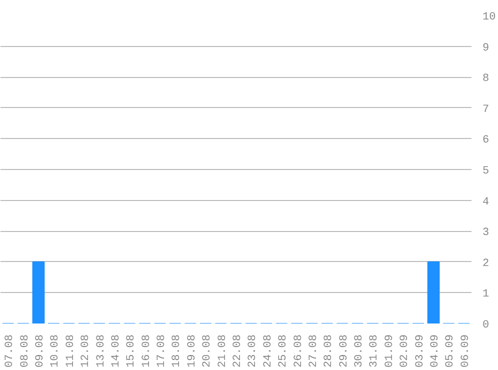 This screenshot has height=370, width=498. What do you see at coordinates (298, 351) in the screenshot?
I see `x-tick-label: 26.08` at bounding box center [298, 351].